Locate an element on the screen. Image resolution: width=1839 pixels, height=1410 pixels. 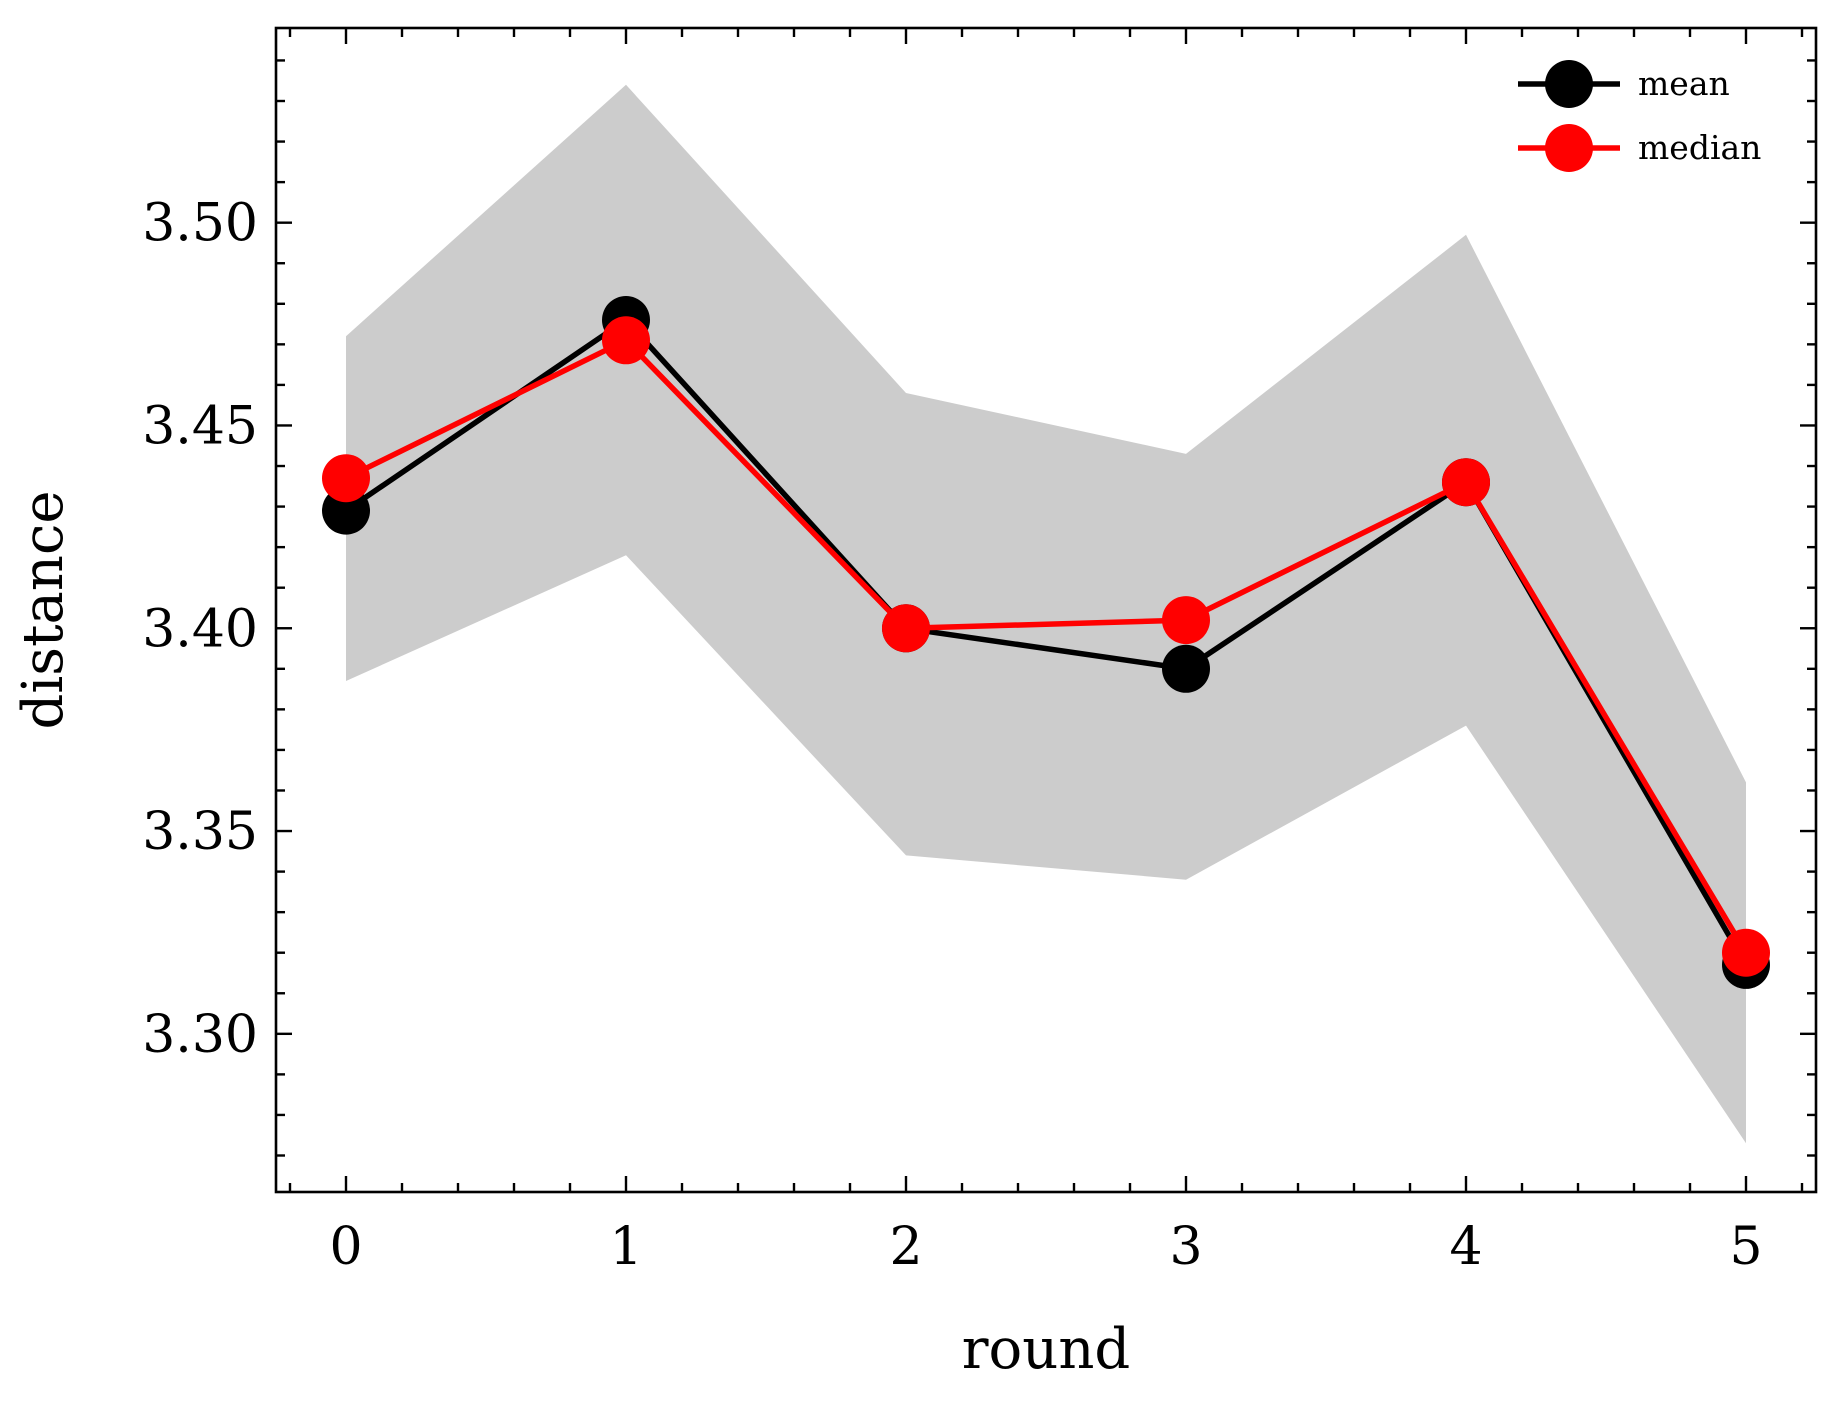
x-tick-label: 4 is located at coordinates (1465, 1247).